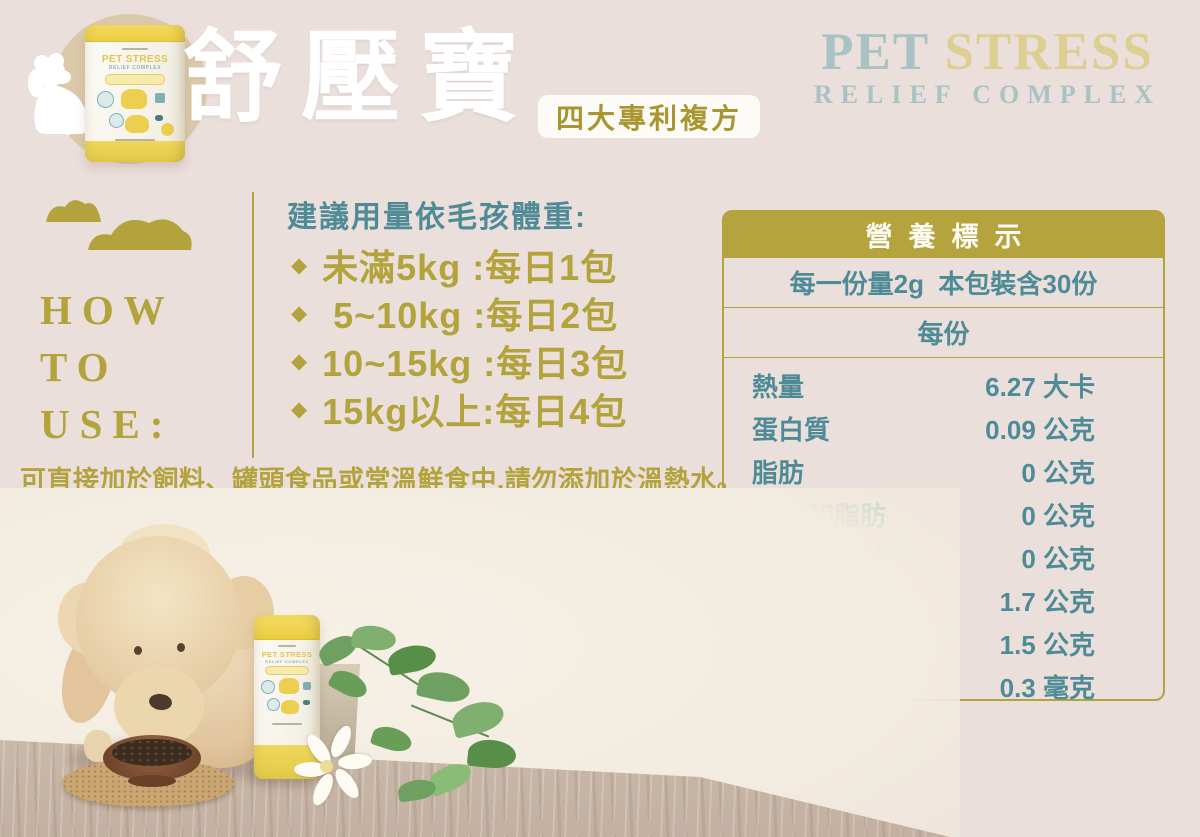 Image resolution: width=1200 pixels, height=837 pixels. I want to click on nutrient-value: 1.5 公克, so click(1047, 645).